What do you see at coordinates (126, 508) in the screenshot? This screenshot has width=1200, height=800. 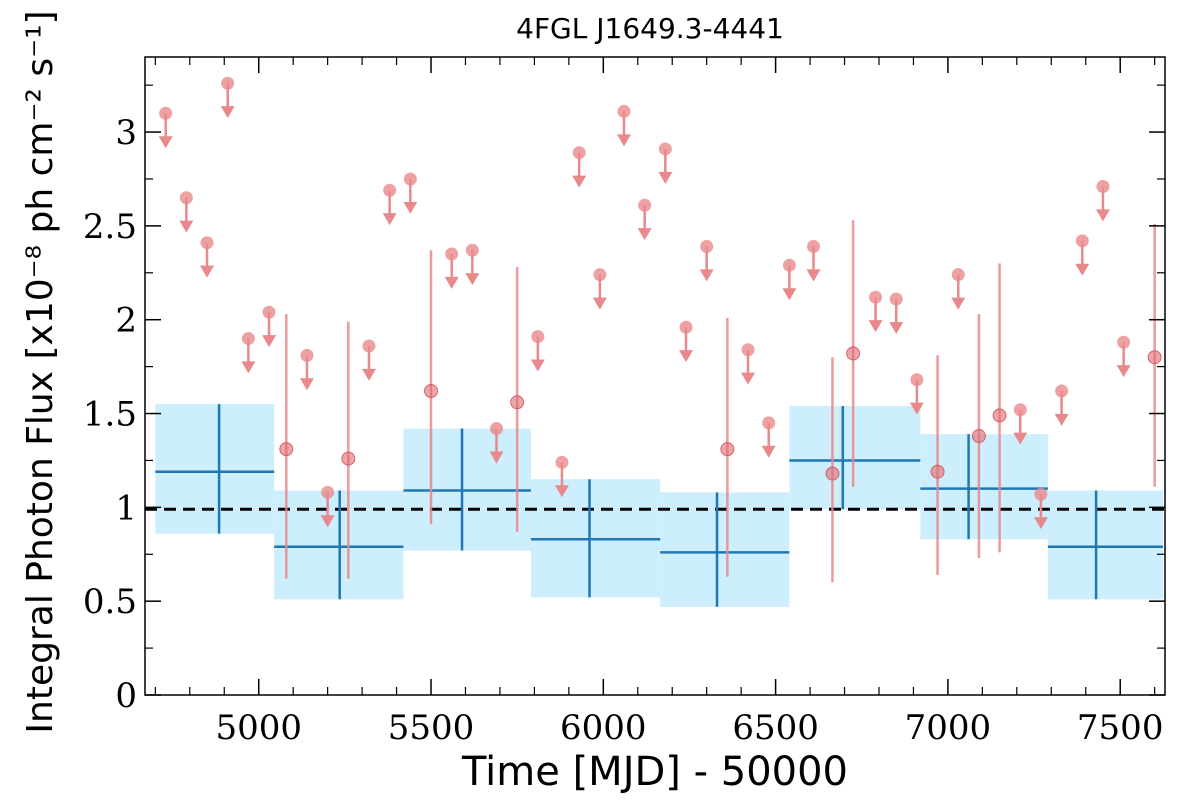 I see `y-tick-label: 1` at bounding box center [126, 508].